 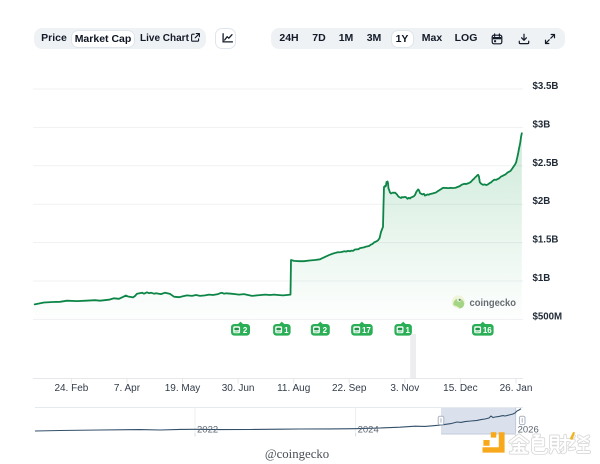 What do you see at coordinates (293, 388) in the screenshot?
I see `svg-text: 11. Aug` at bounding box center [293, 388].